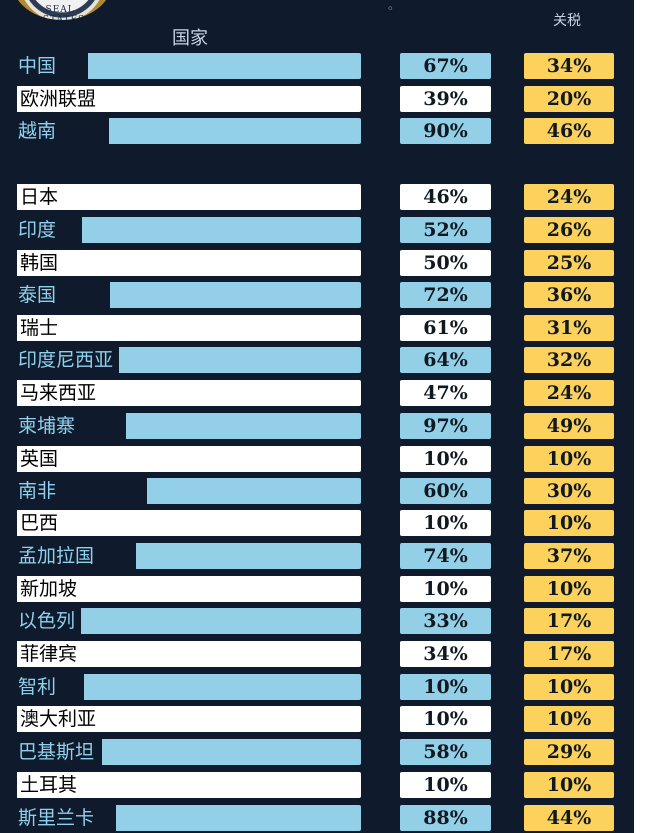 The height and width of the screenshot is (833, 645). Describe the element at coordinates (189, 295) in the screenshot. I see `country-cell: 泰国` at that location.